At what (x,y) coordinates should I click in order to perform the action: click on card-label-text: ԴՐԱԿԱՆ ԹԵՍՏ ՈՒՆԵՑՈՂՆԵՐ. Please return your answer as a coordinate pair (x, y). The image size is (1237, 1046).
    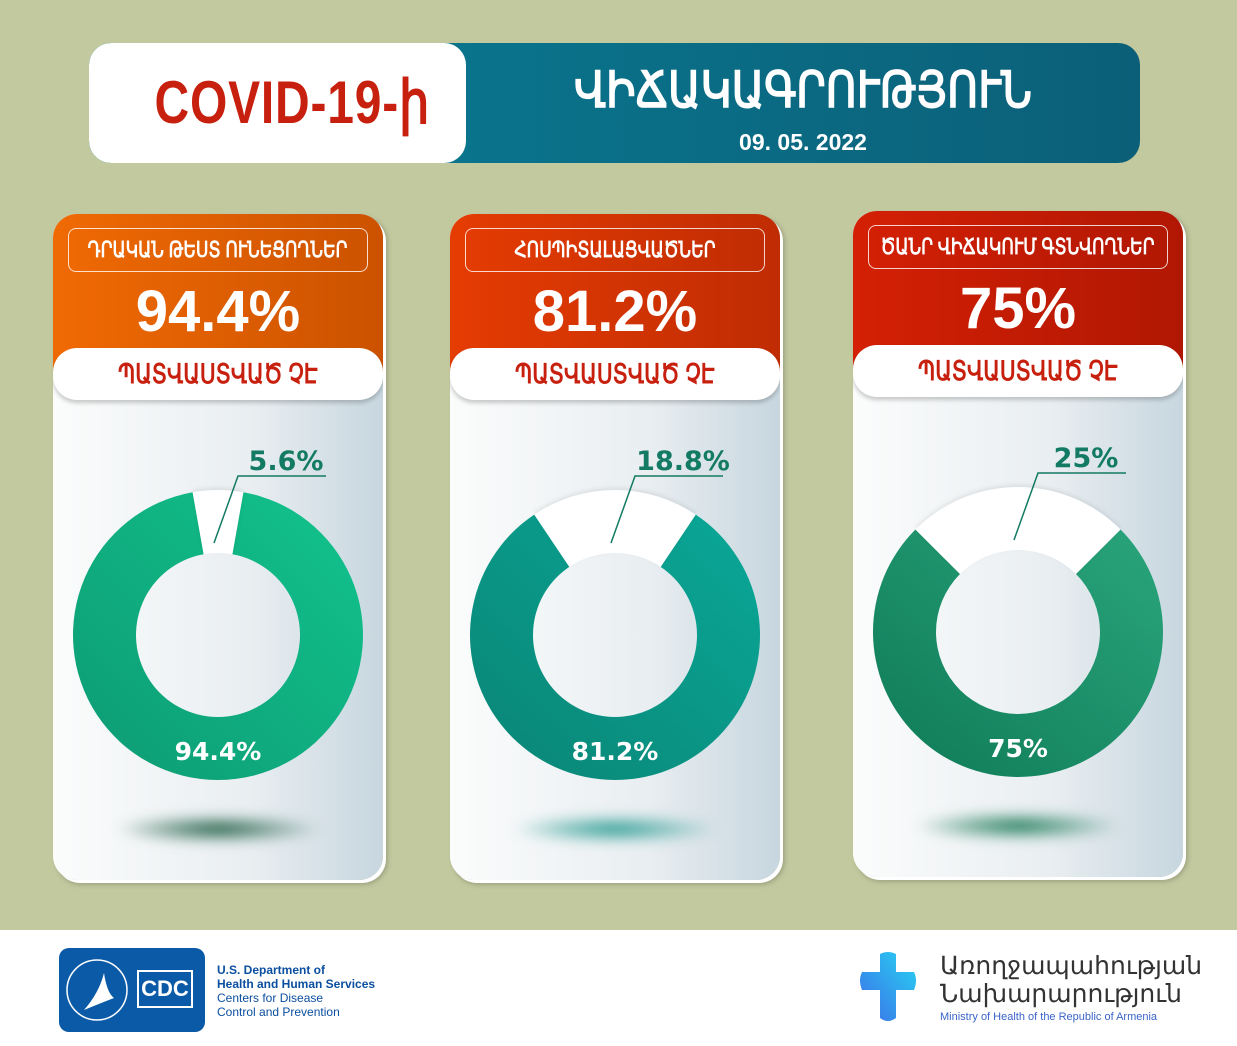
    Looking at the image, I should click on (218, 249).